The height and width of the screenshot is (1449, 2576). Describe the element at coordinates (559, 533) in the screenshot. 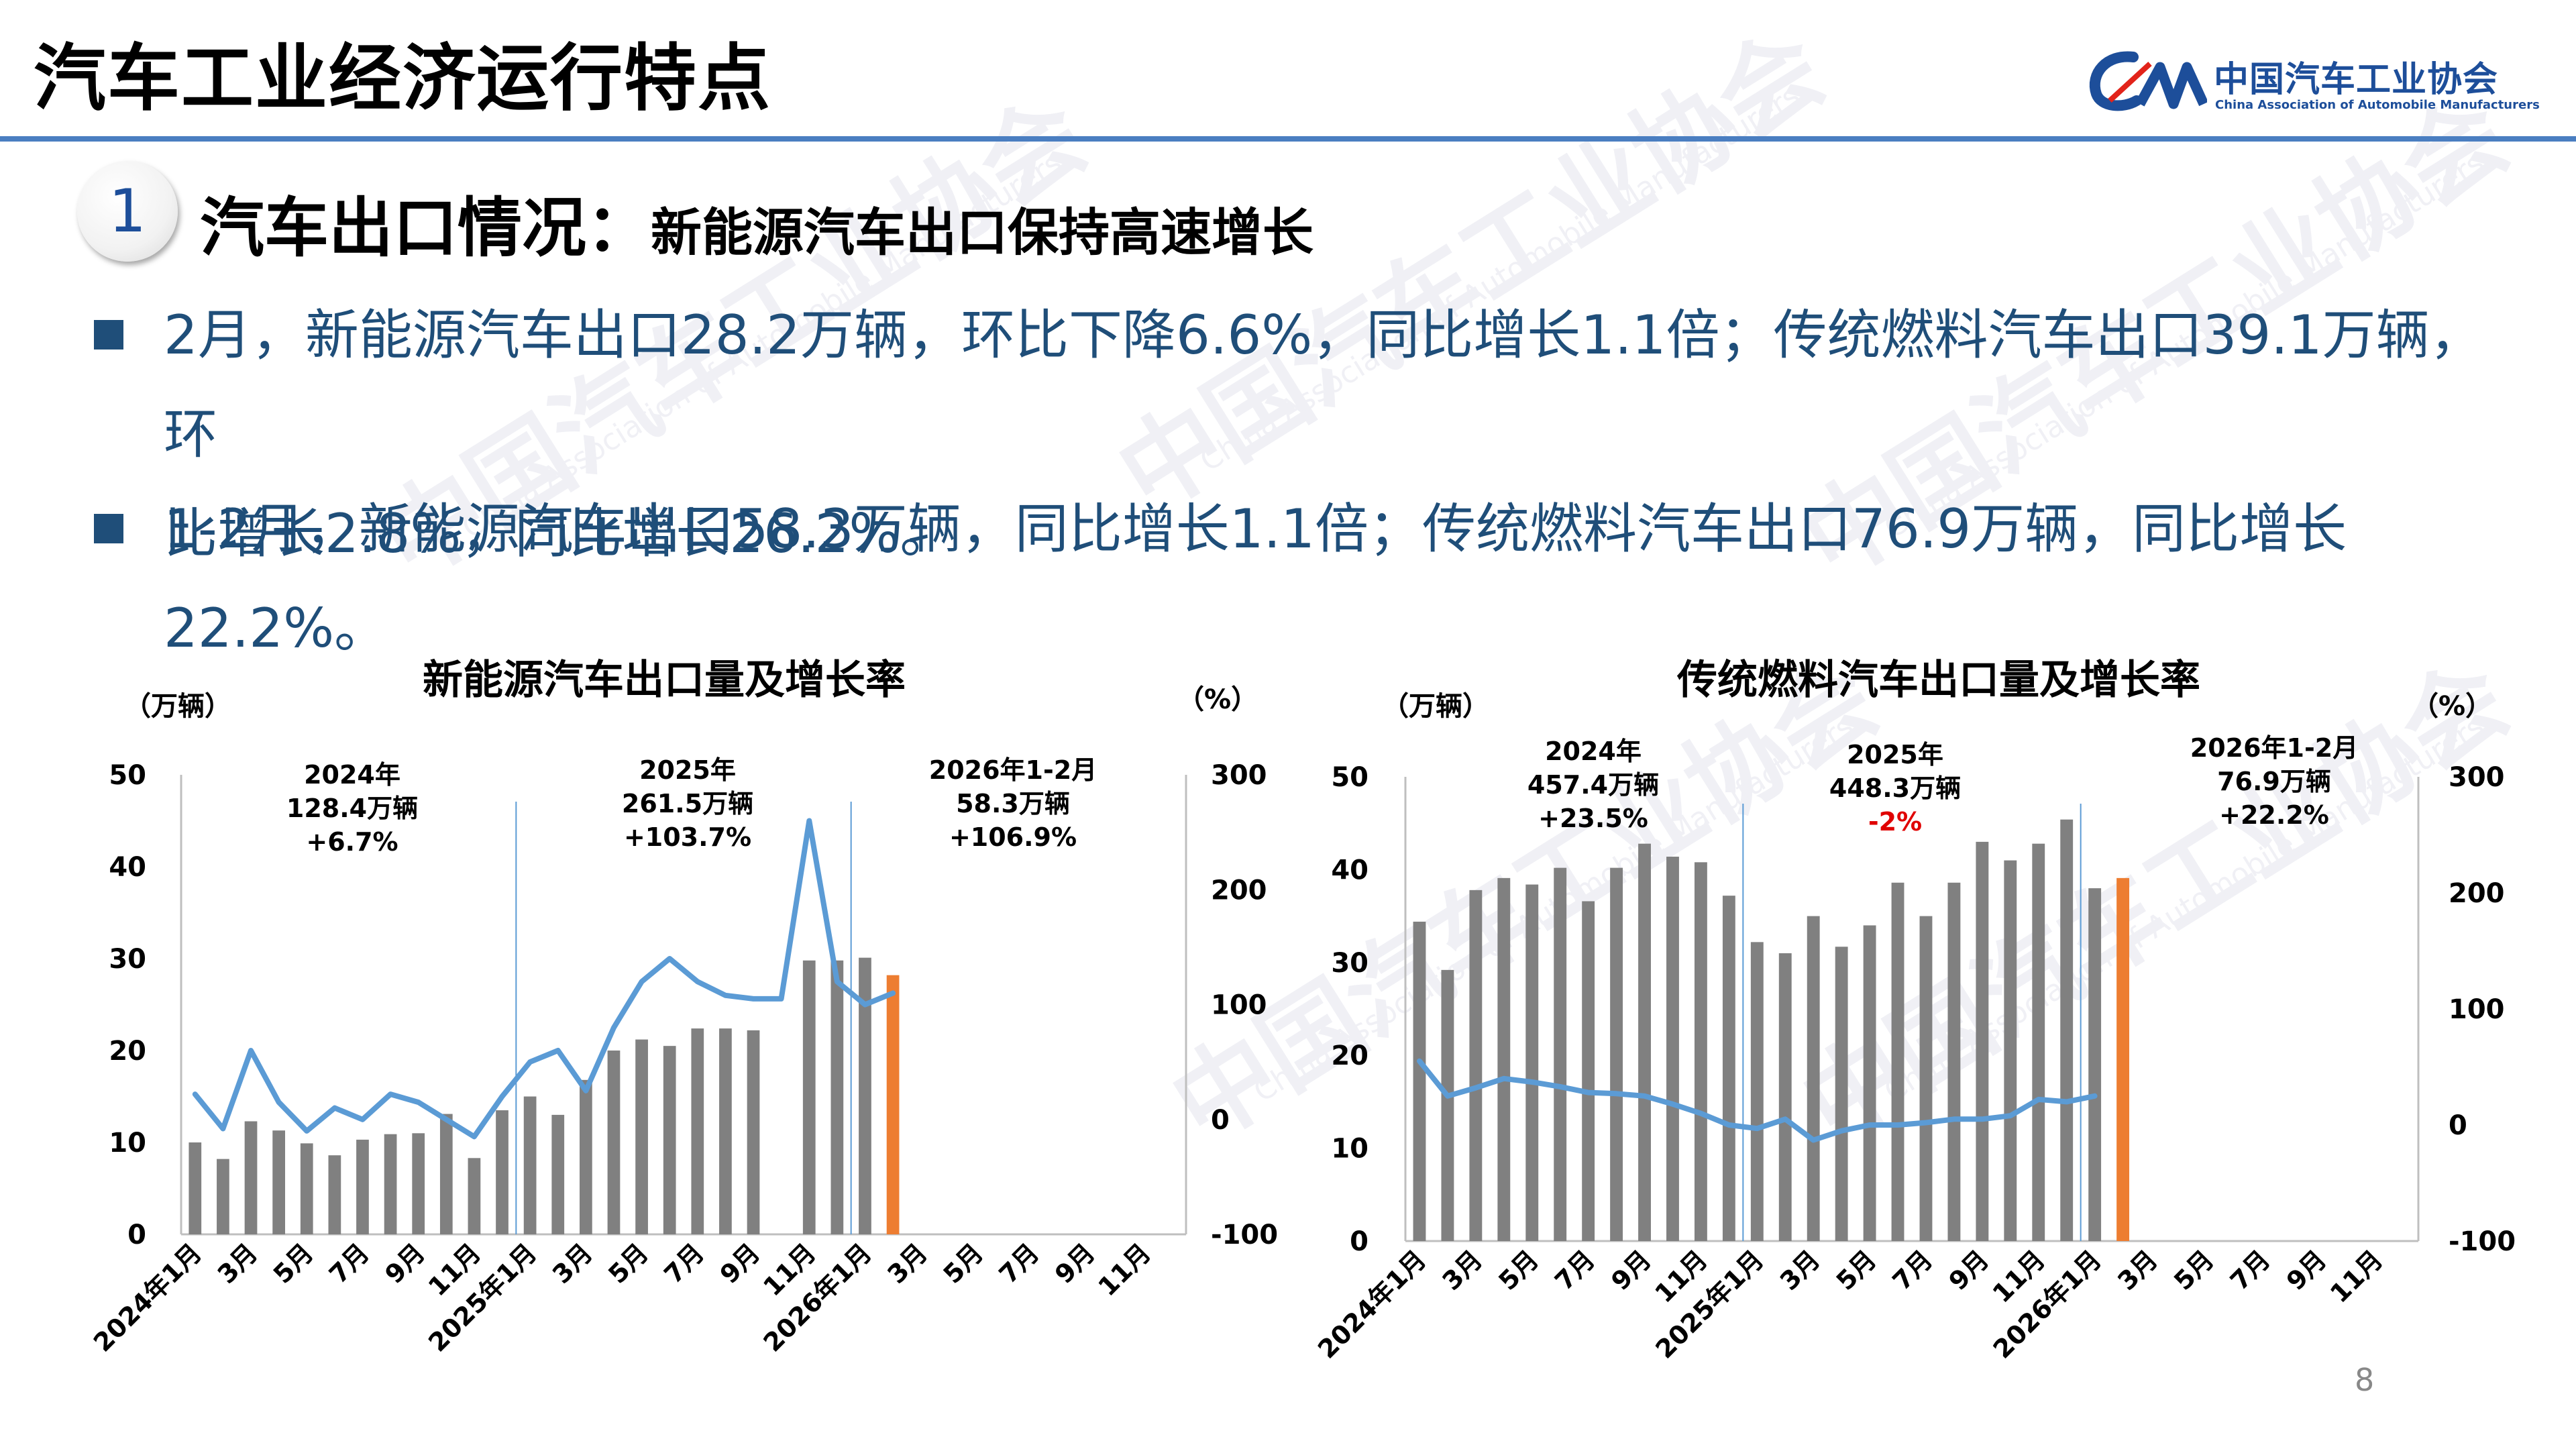

I see `bullet-text-1-line2: 比增长2.8%，同比增长26.2%。` at that location.